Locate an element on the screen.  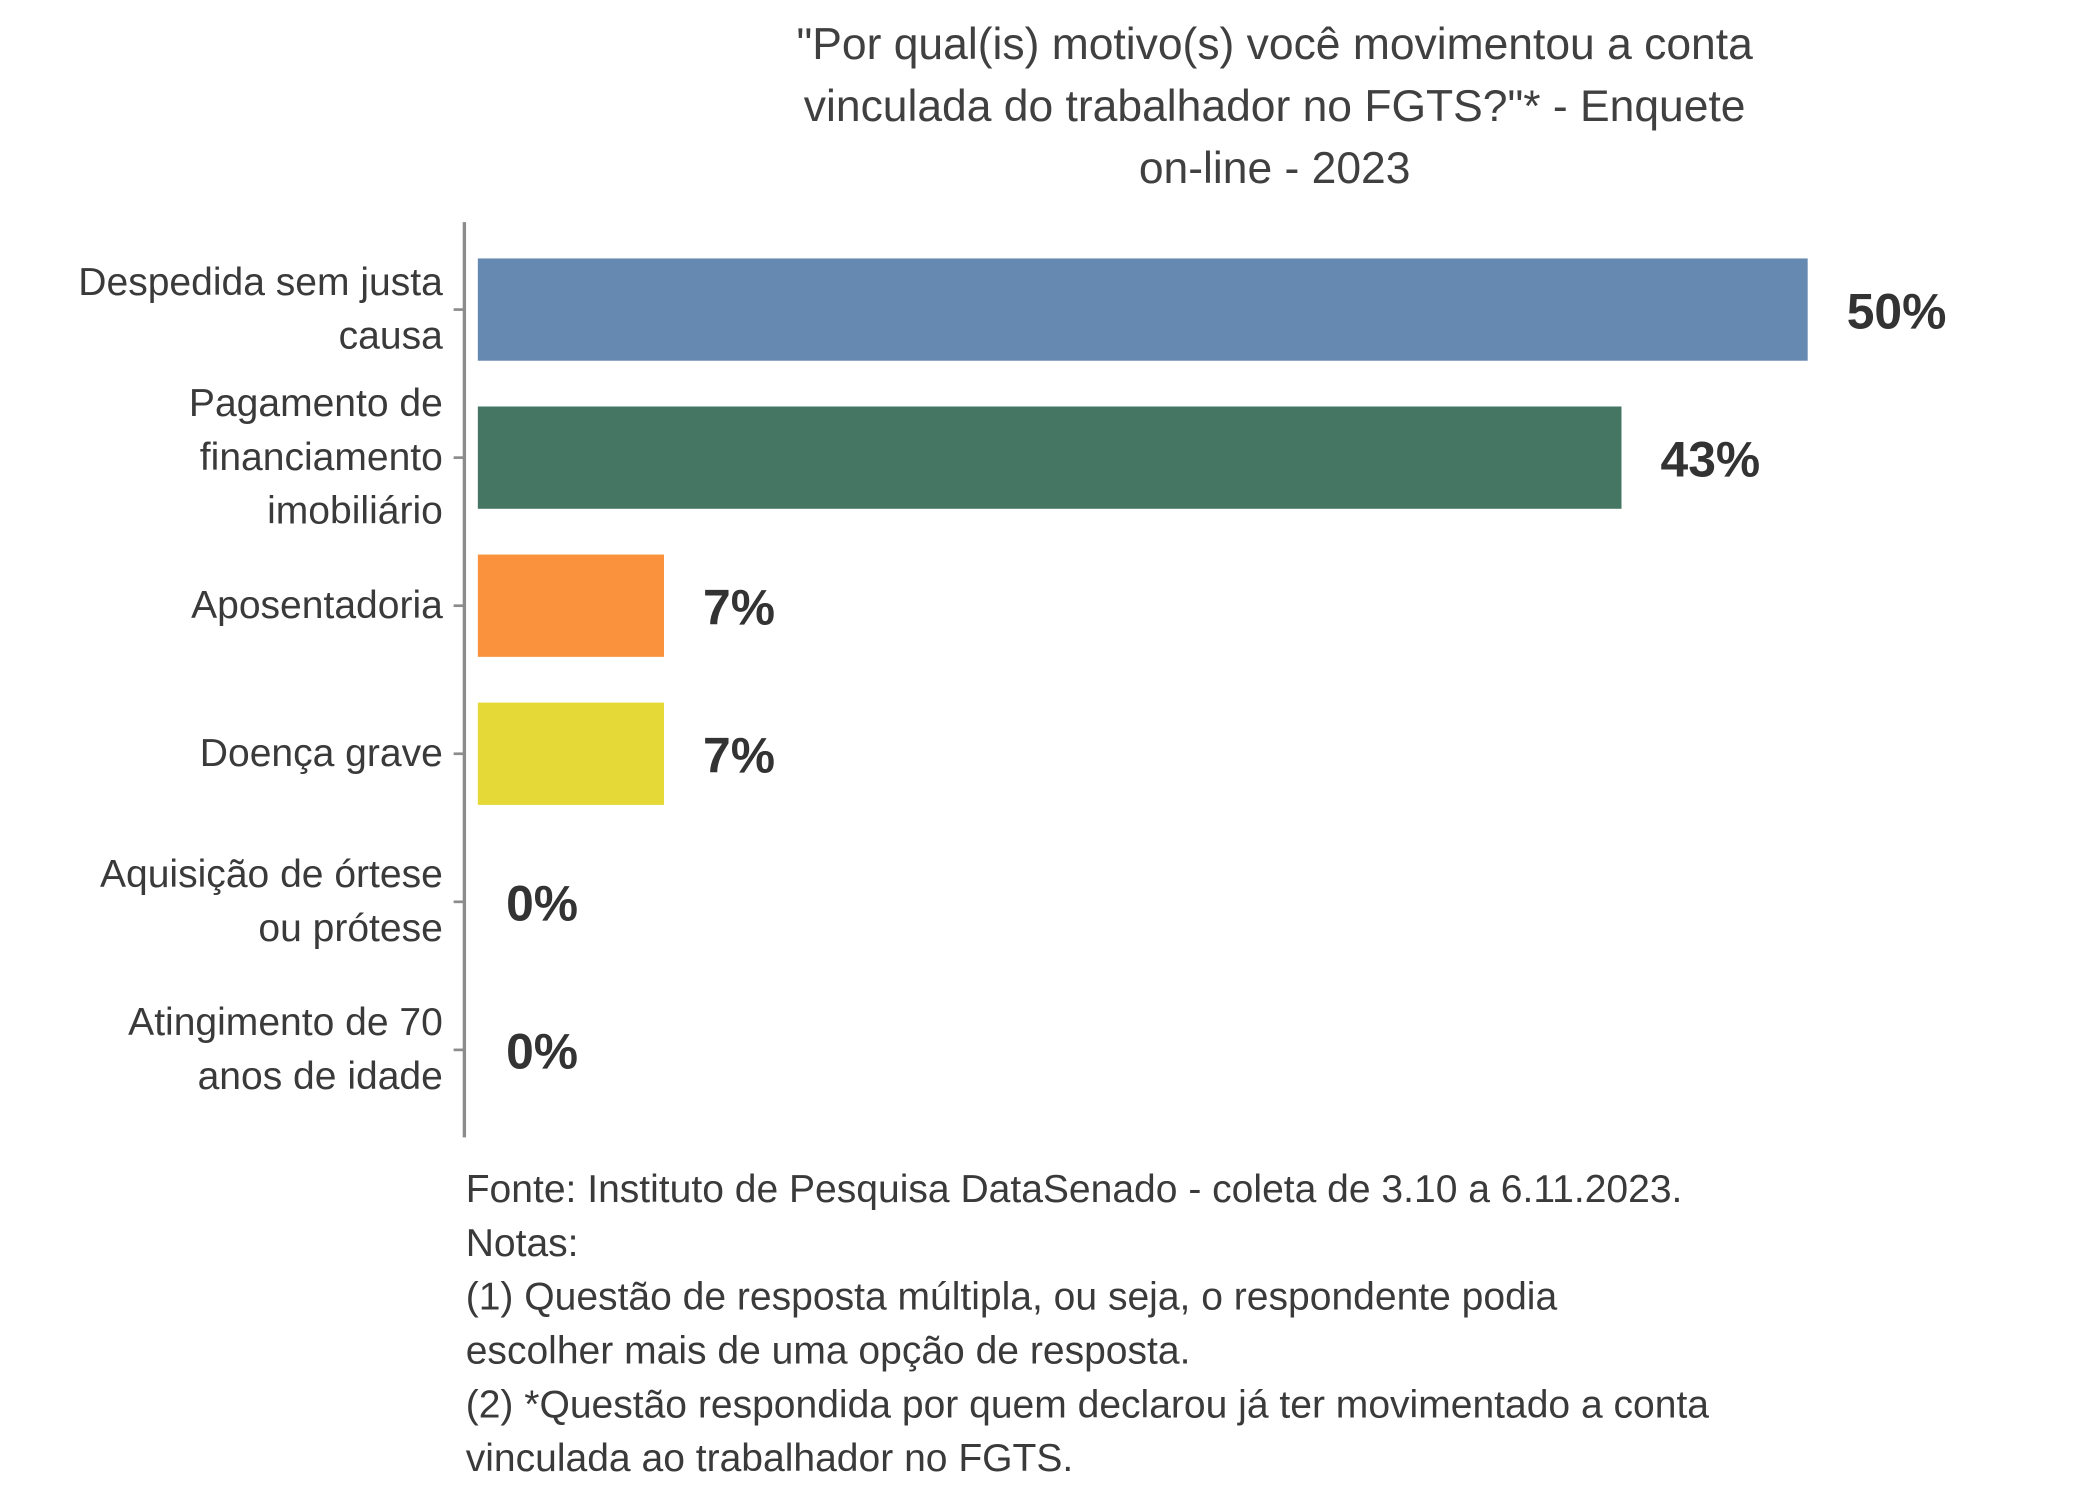
category-label-line: anos de idade is located at coordinates (320, 1077).